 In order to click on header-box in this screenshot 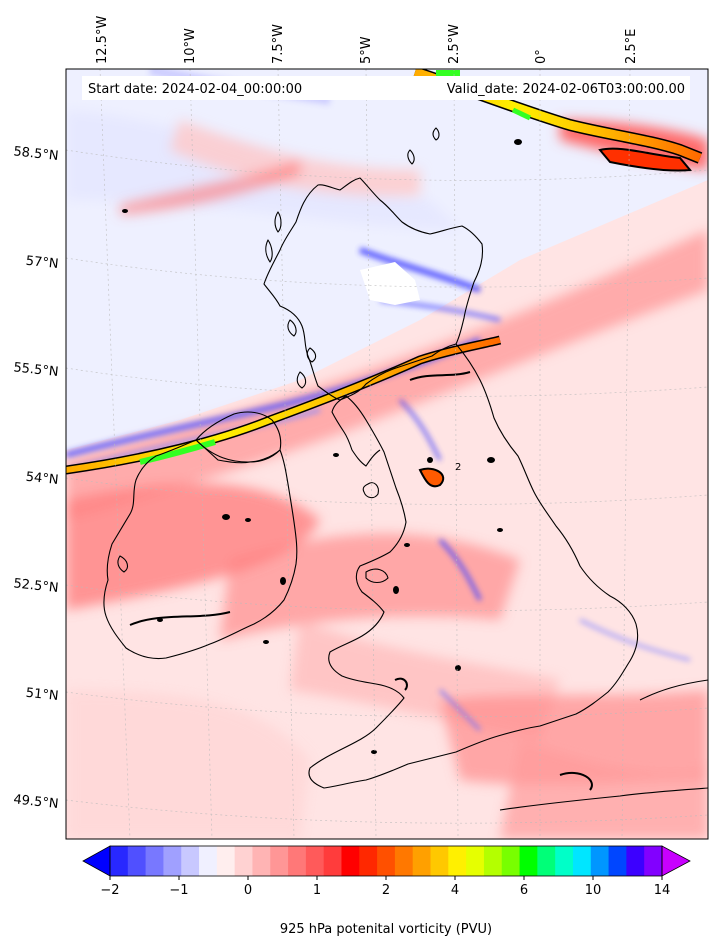, I will do `click(386, 88)`.